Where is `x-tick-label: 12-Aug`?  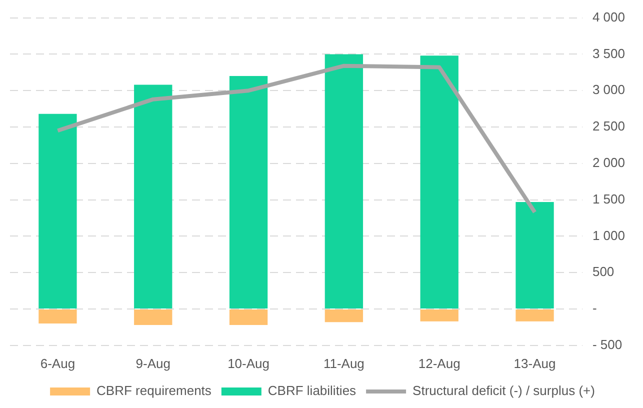 x-tick-label: 12-Aug is located at coordinates (439, 363).